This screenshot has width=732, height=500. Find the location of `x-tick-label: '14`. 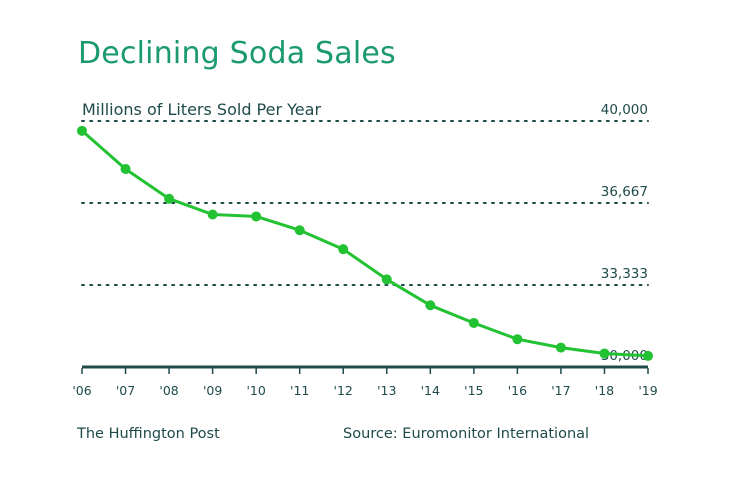

x-tick-label: '14 is located at coordinates (430, 390).